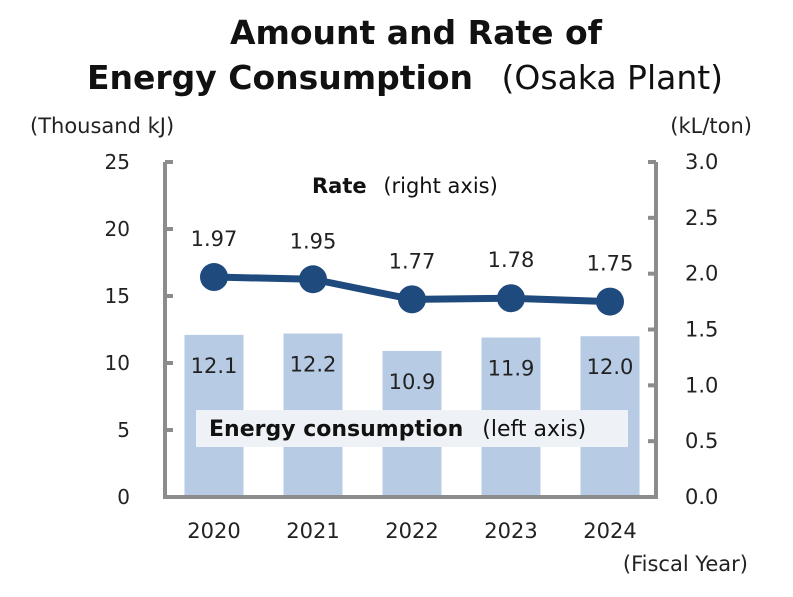 The height and width of the screenshot is (597, 793). What do you see at coordinates (701, 330) in the screenshot?
I see `right-tick-label: 1.5` at bounding box center [701, 330].